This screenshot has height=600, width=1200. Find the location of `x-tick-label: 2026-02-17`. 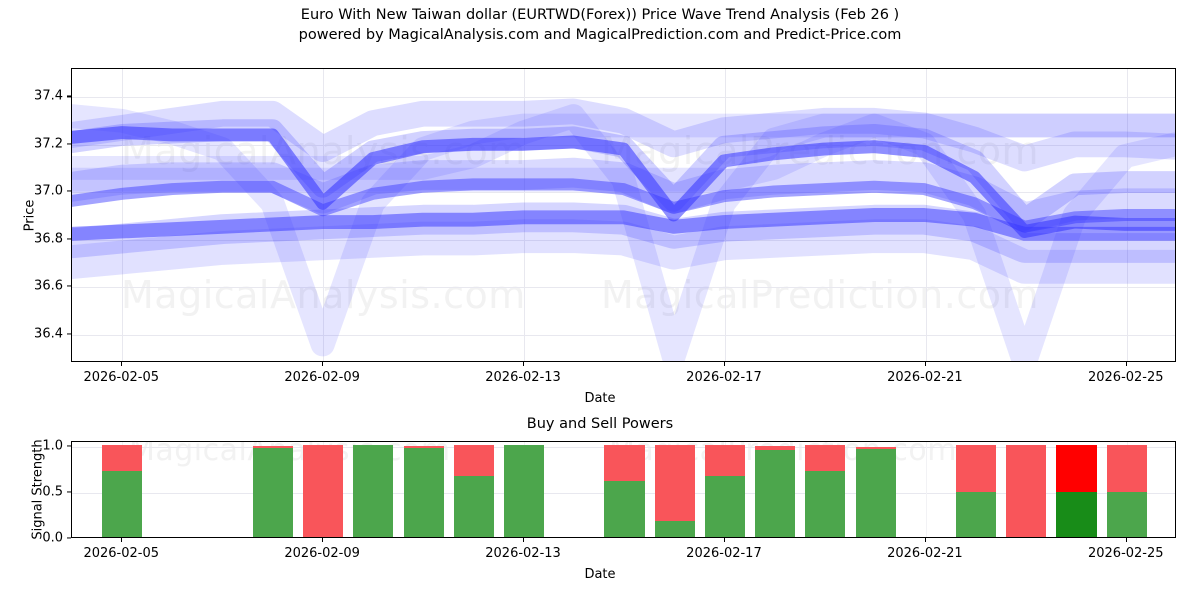

x-tick-label: 2026-02-17 is located at coordinates (724, 553).